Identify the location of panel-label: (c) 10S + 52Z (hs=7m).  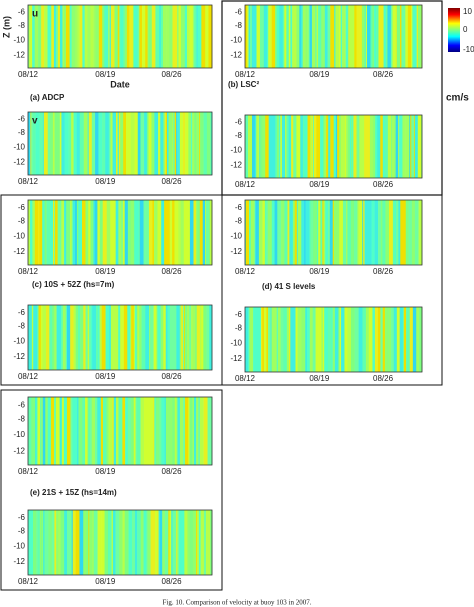
(73, 284).